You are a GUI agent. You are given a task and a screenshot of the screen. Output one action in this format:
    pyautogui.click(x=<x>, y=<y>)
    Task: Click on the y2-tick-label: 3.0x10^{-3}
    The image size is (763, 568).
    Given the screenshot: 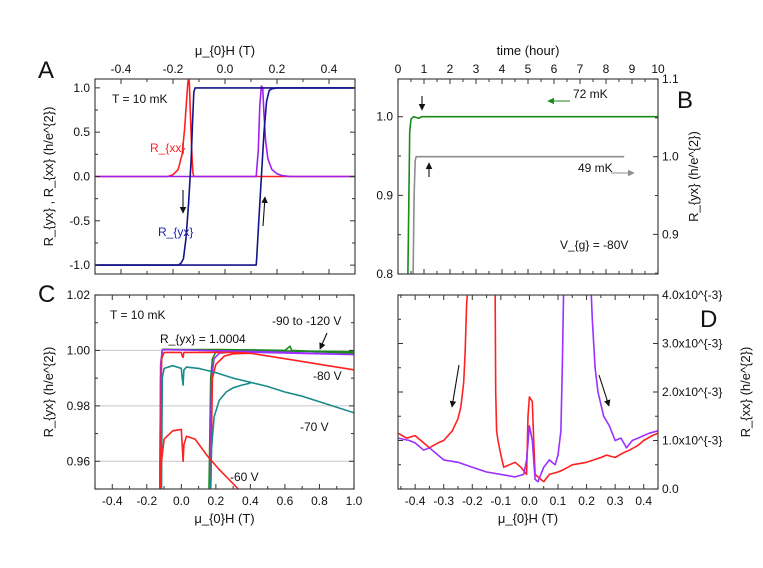 What is the action you would take?
    pyautogui.click(x=692, y=344)
    